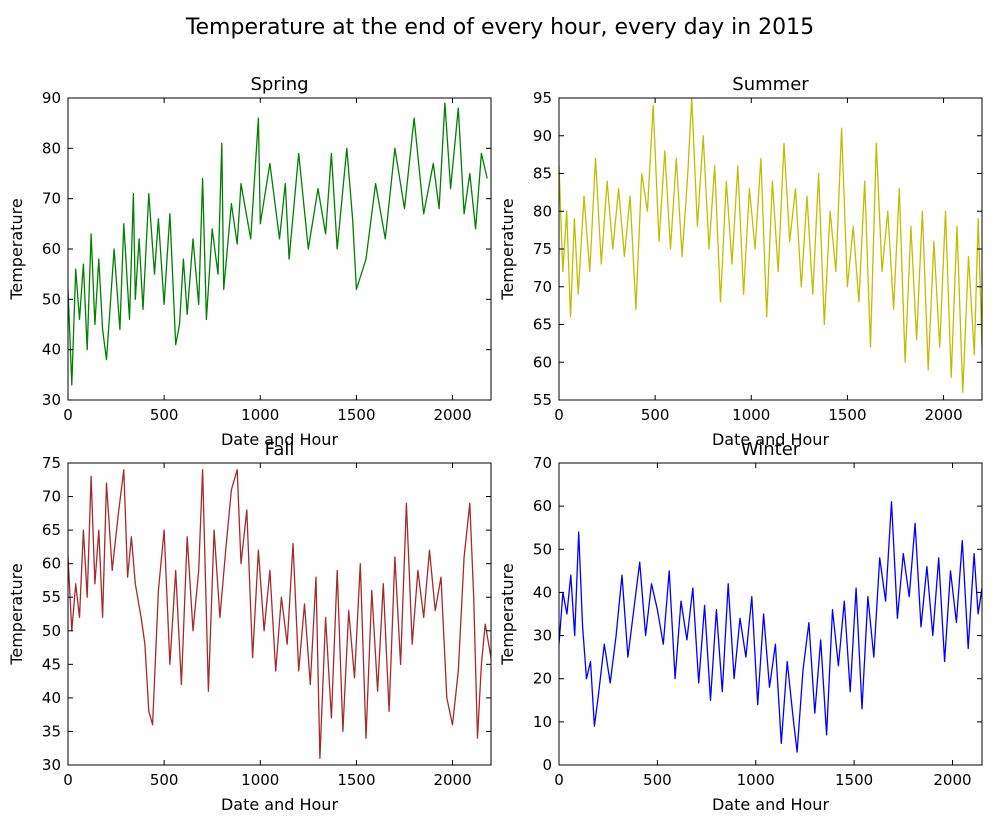  Describe the element at coordinates (770, 84) in the screenshot. I see `chart-title: Summer` at that location.